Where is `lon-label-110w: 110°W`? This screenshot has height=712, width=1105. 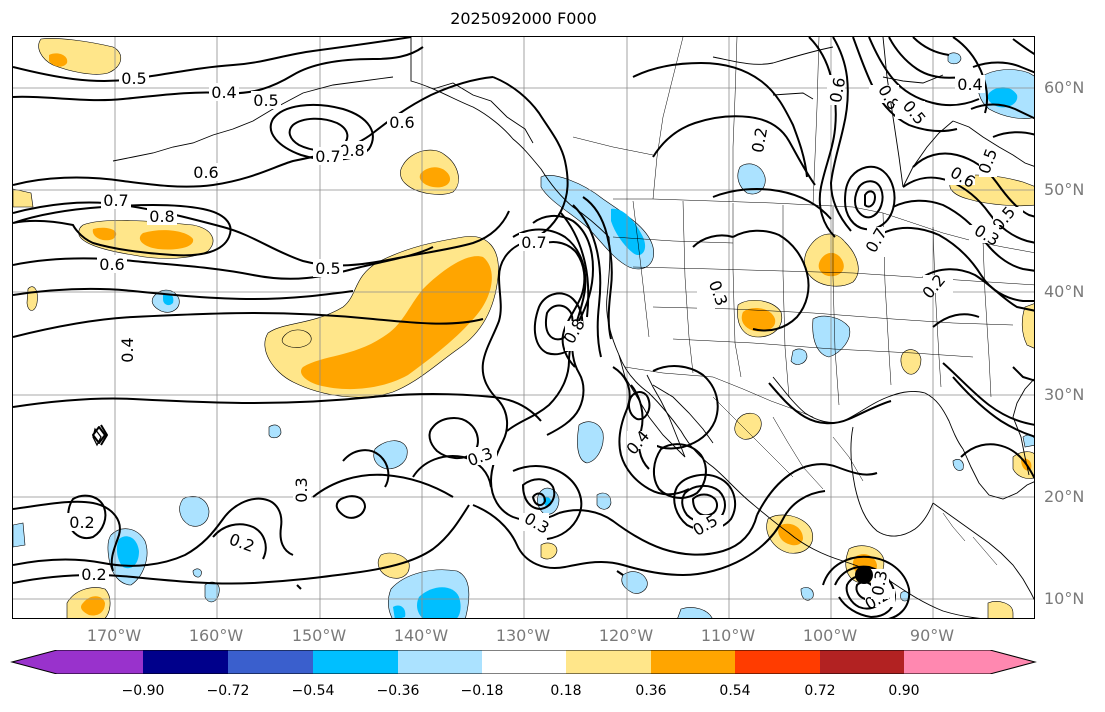 lon-label-110w: 110°W is located at coordinates (728, 635).